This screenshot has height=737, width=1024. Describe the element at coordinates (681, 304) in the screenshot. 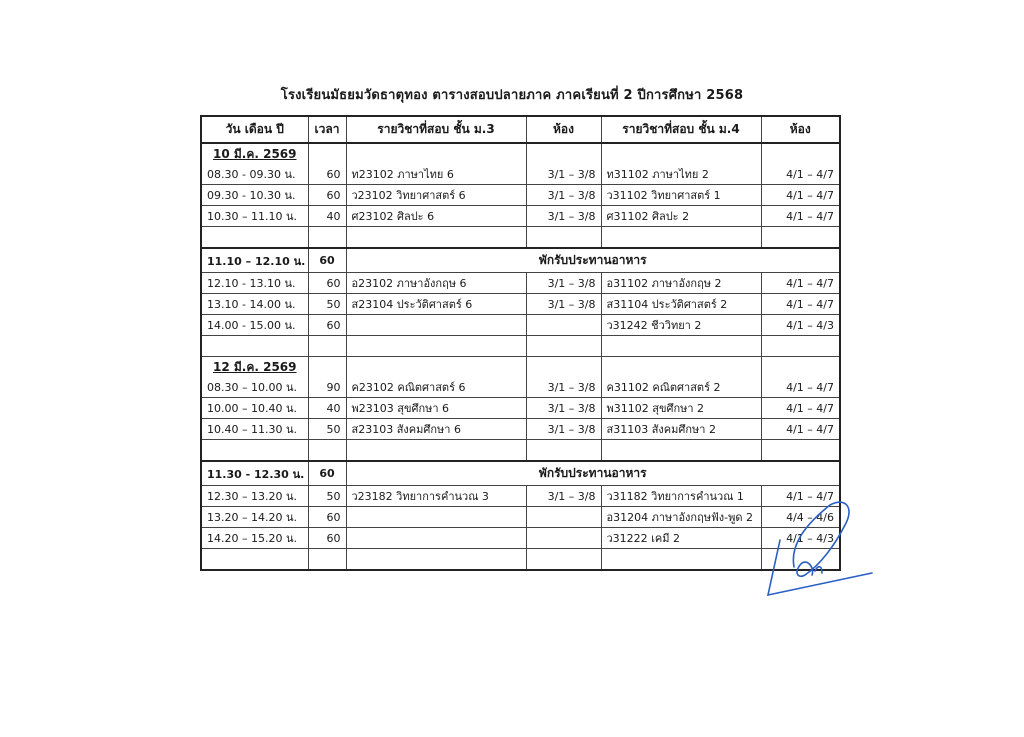

I see `subject-m4-cell: ส31104 ประวัติศาสตร์ 2` at that location.